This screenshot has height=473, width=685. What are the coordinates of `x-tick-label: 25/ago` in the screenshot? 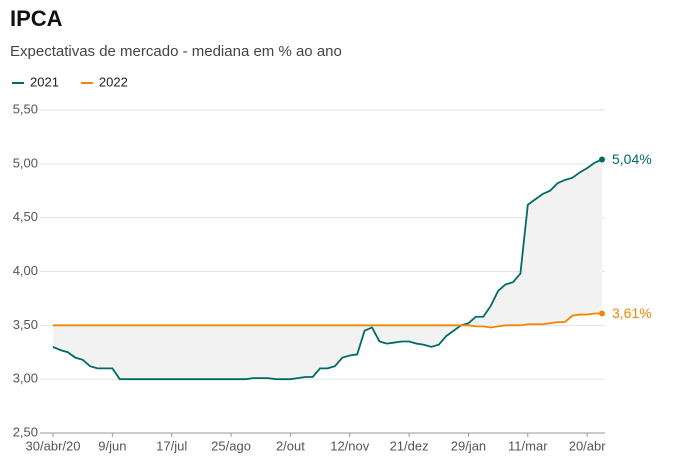 It's located at (231, 445).